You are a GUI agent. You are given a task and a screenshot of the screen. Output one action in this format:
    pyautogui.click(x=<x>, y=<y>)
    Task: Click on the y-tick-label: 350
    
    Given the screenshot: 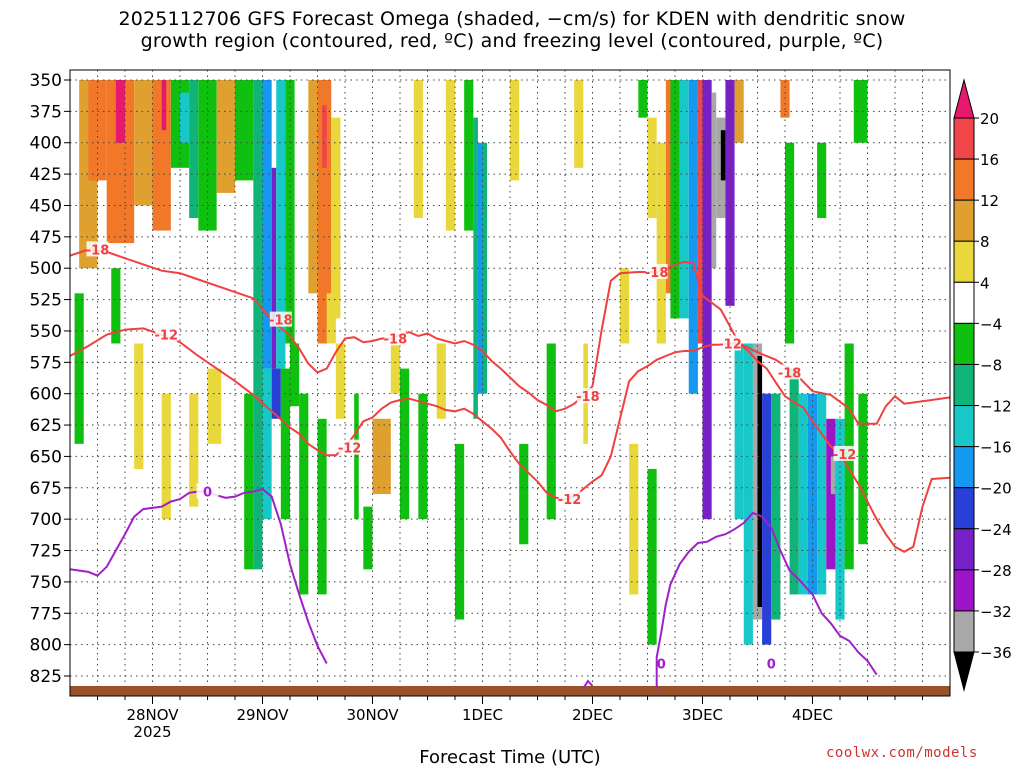 What is the action you would take?
    pyautogui.click(x=46, y=81)
    